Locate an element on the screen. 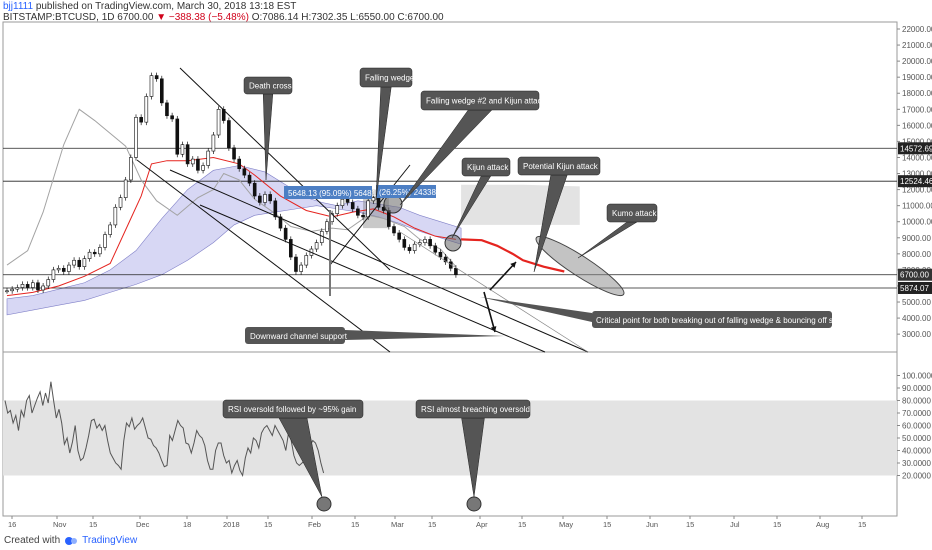  trendline-upper is located at coordinates (285, 169).